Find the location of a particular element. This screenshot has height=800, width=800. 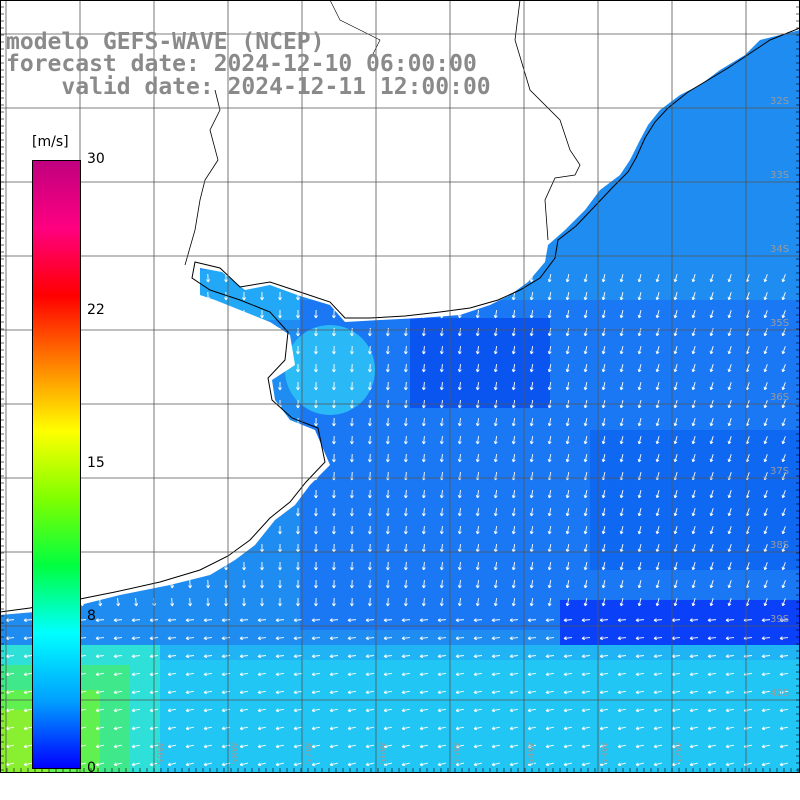

colorbar-tick-30: 30 is located at coordinates (96, 159).